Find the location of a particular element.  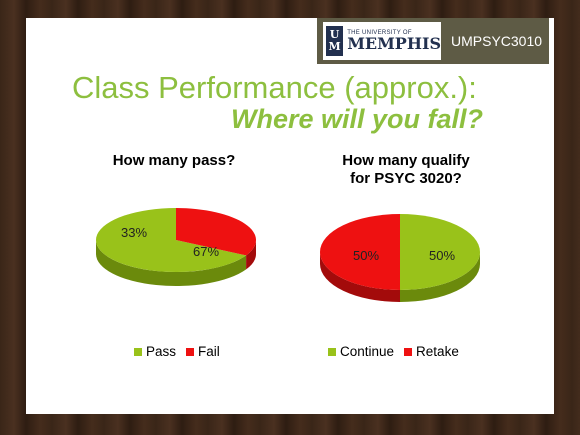

data-label-pass: 67% is located at coordinates (206, 251).